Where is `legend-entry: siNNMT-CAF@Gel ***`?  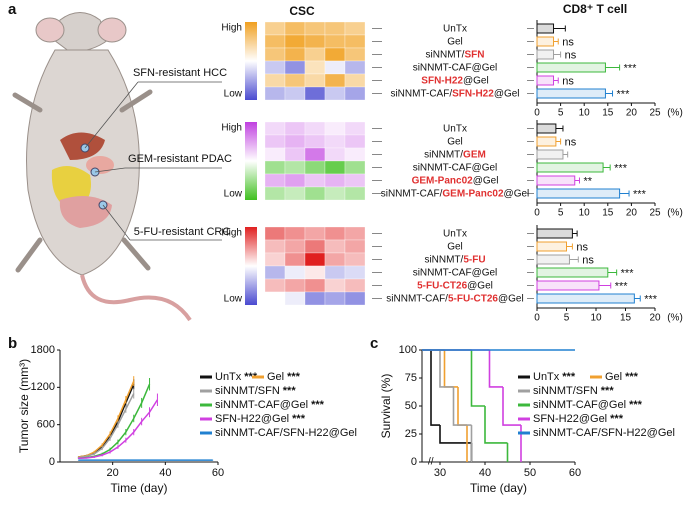 legend-entry: siNNMT-CAF@Gel *** is located at coordinates (588, 405).